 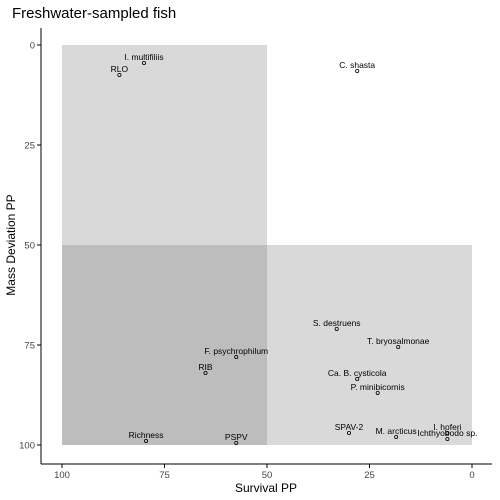 I want to click on point-label: SPAV-2, so click(x=349, y=427).